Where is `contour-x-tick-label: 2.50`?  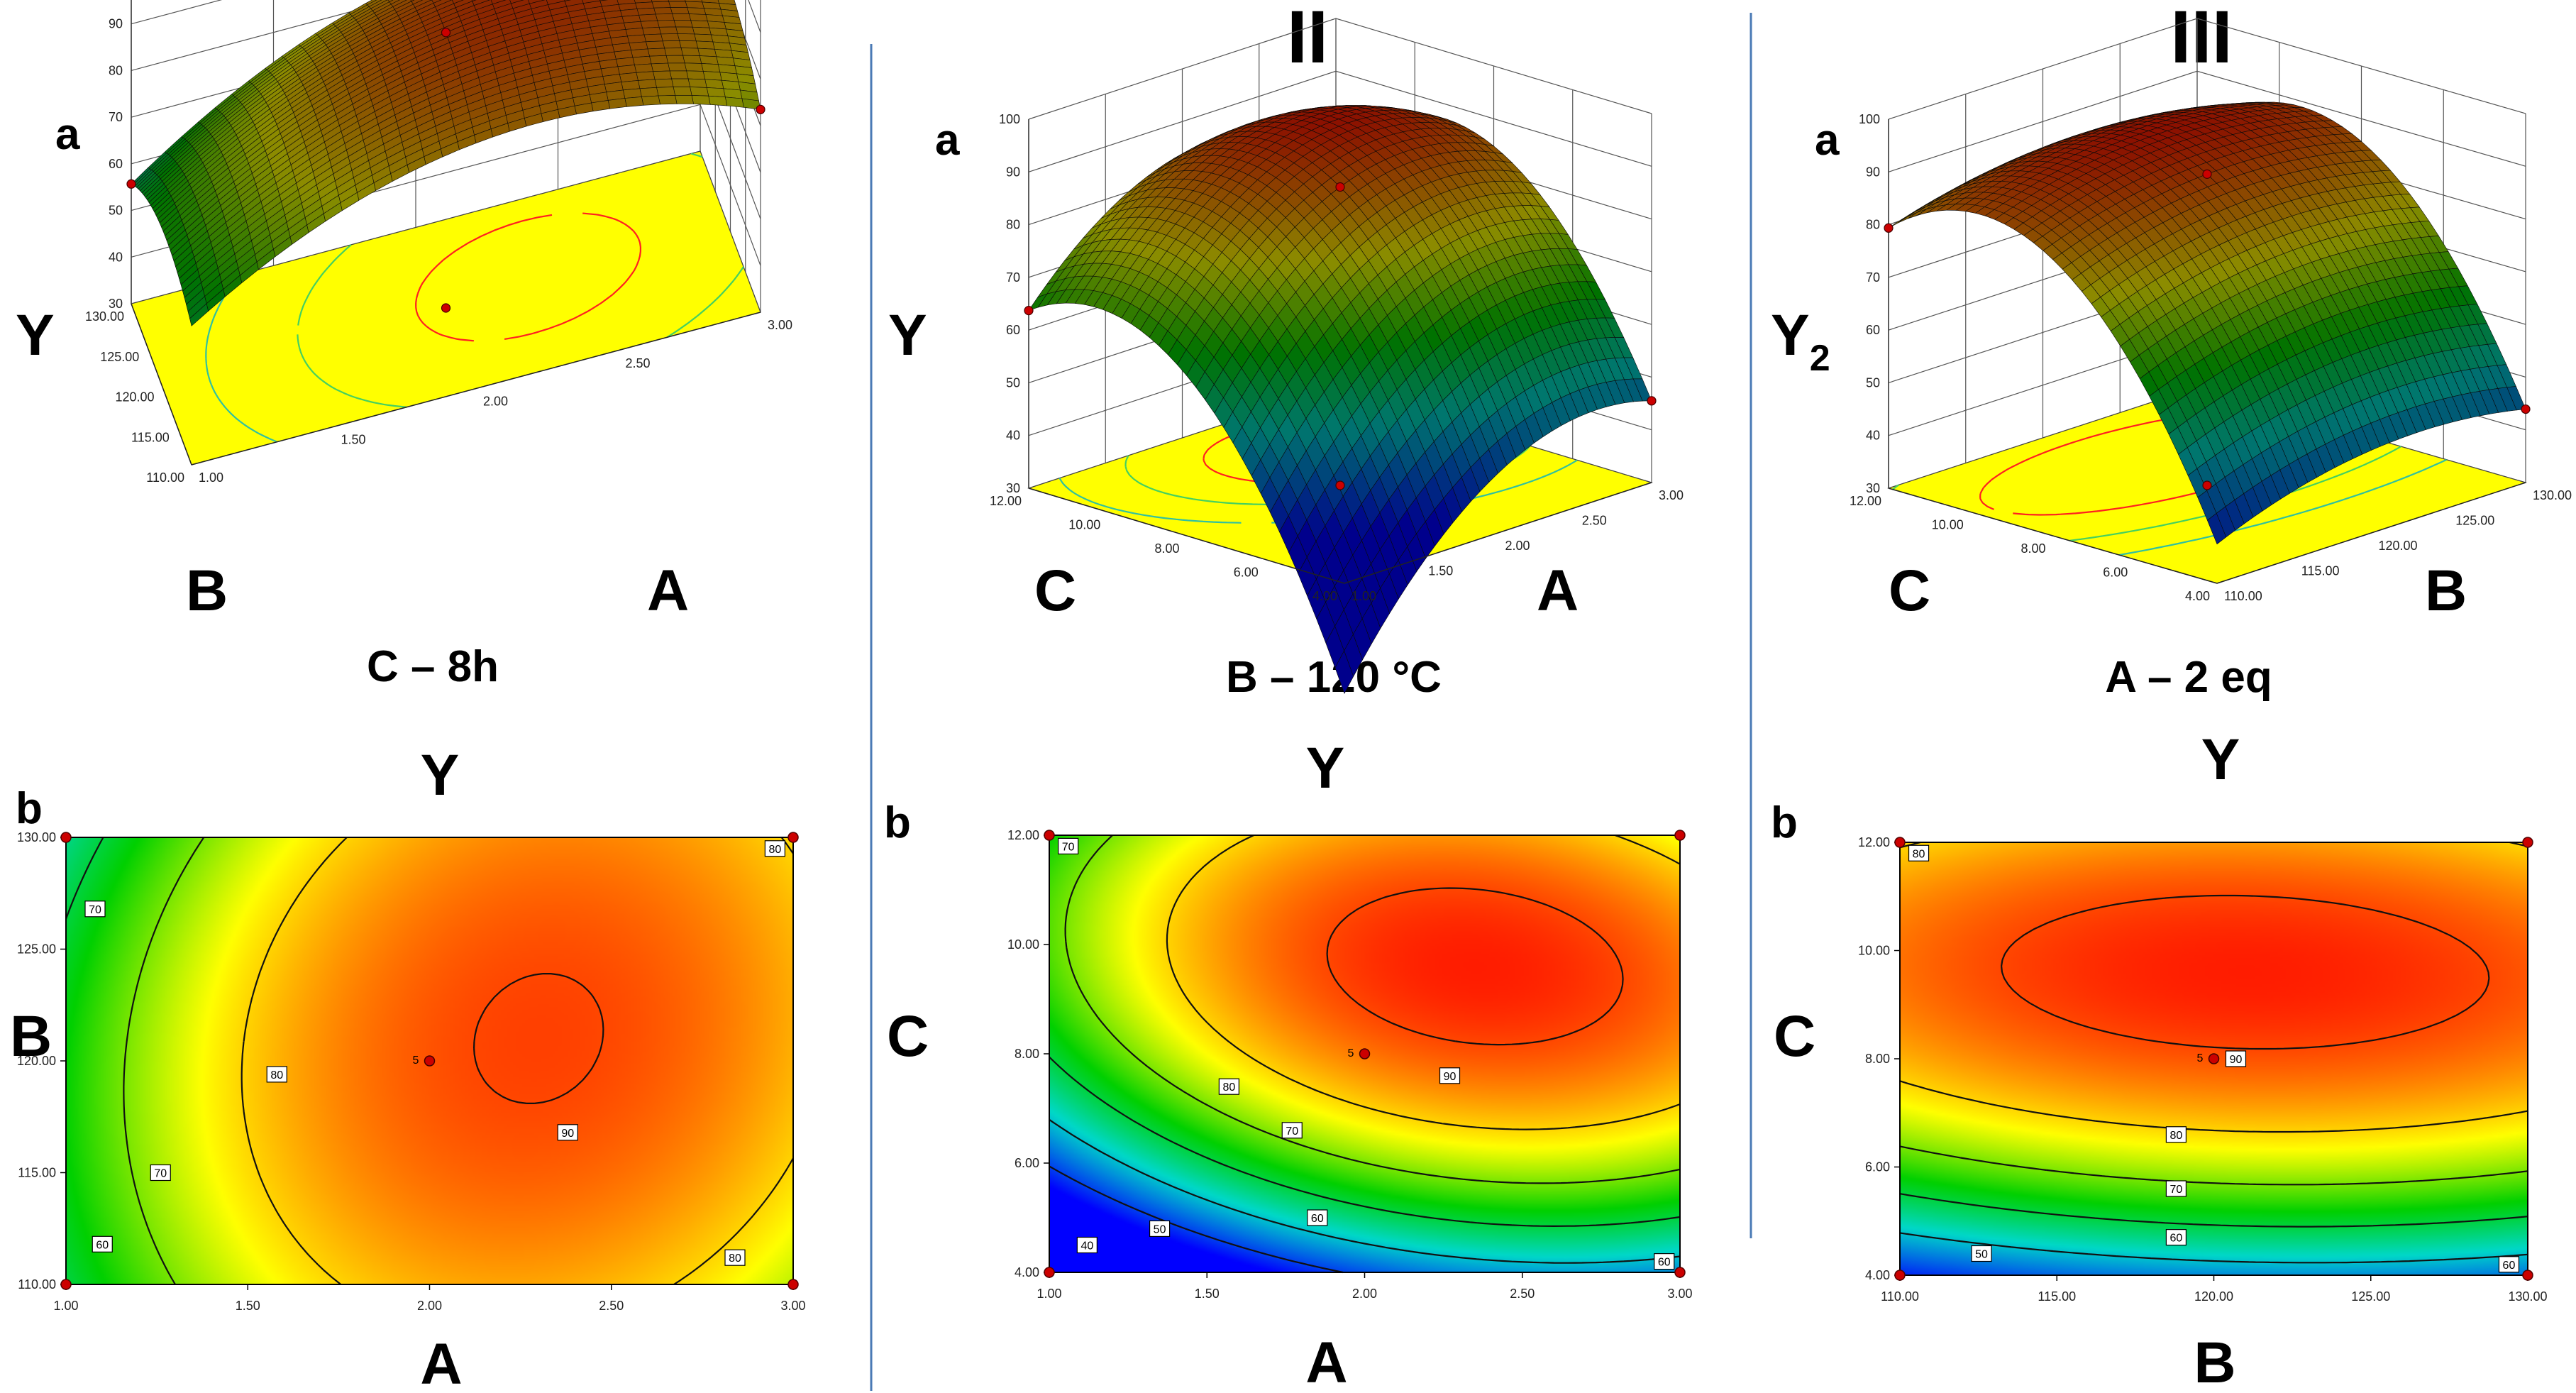 contour-x-tick-label: 2.50 is located at coordinates (1522, 1294).